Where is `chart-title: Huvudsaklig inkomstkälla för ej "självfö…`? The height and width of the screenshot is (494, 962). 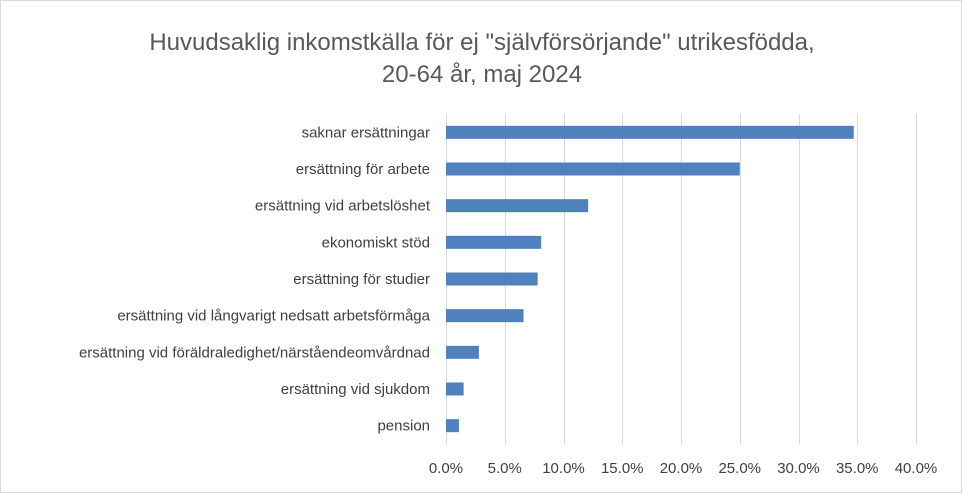 chart-title: Huvudsaklig inkomstkälla för ej "självfö… is located at coordinates (481, 58).